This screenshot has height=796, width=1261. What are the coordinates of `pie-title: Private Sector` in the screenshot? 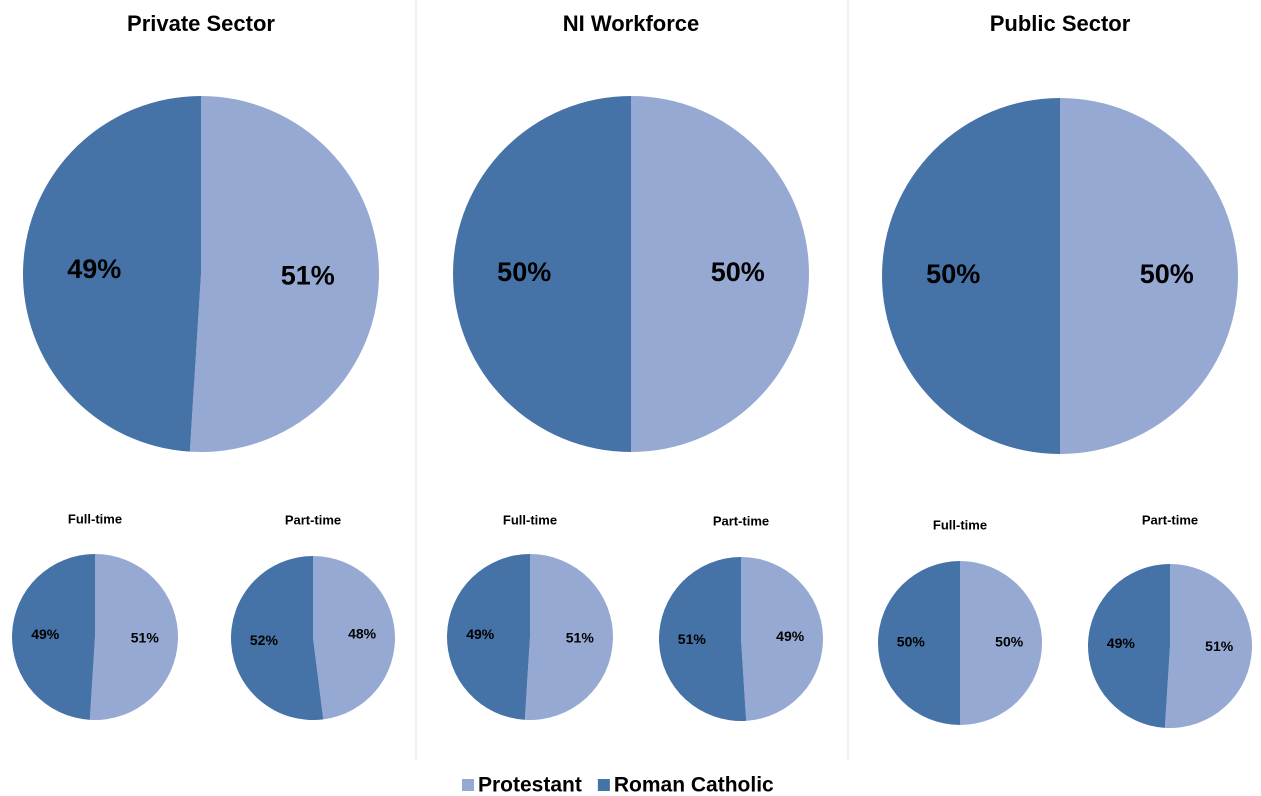 It's located at (201, 23).